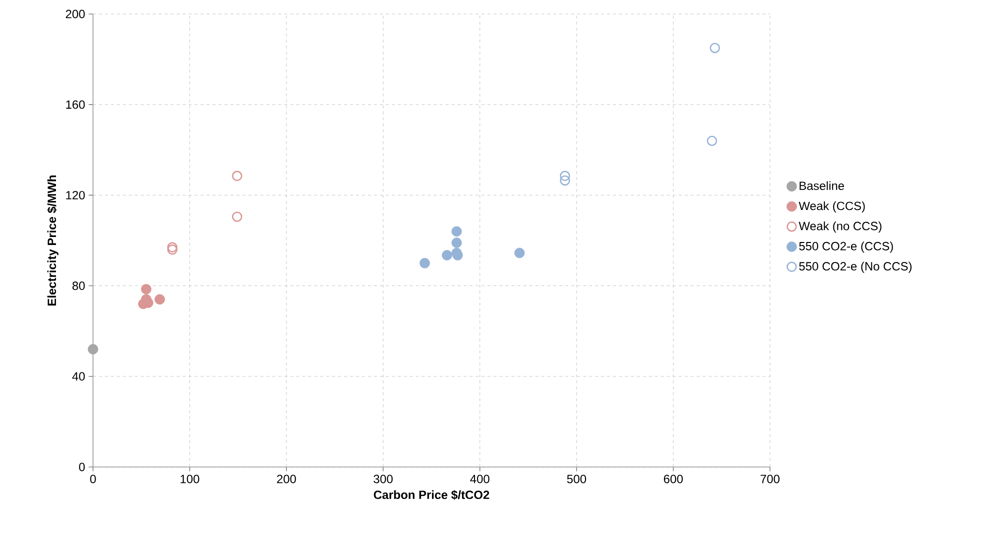  Describe the element at coordinates (432, 495) in the screenshot. I see `x-axis-title: Carbon Price $/tCO2` at that location.